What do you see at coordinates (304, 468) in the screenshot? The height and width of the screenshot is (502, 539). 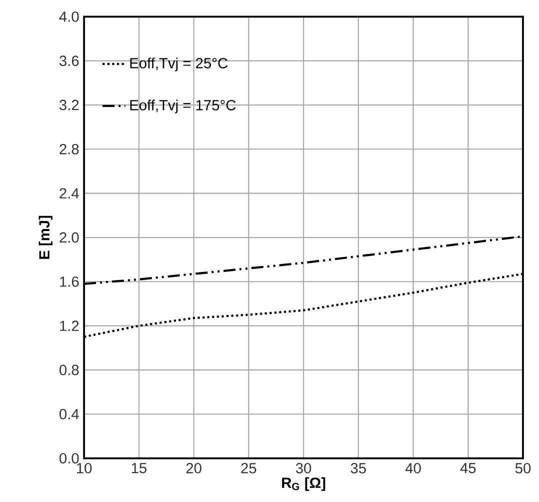 I see `x-tick-label: 30` at bounding box center [304, 468].